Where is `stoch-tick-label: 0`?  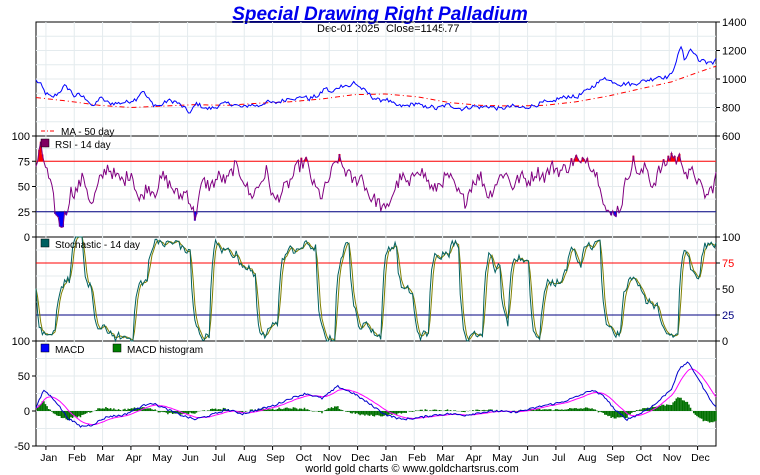 stoch-tick-label: 0 is located at coordinates (725, 342).